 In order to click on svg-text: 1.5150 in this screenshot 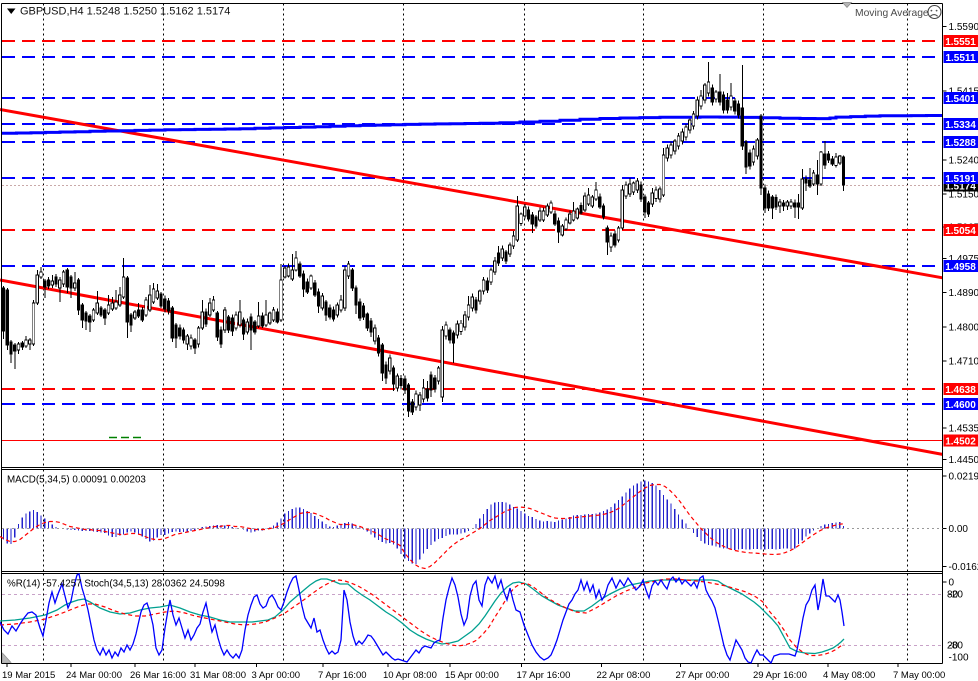, I will do `click(963, 195)`.